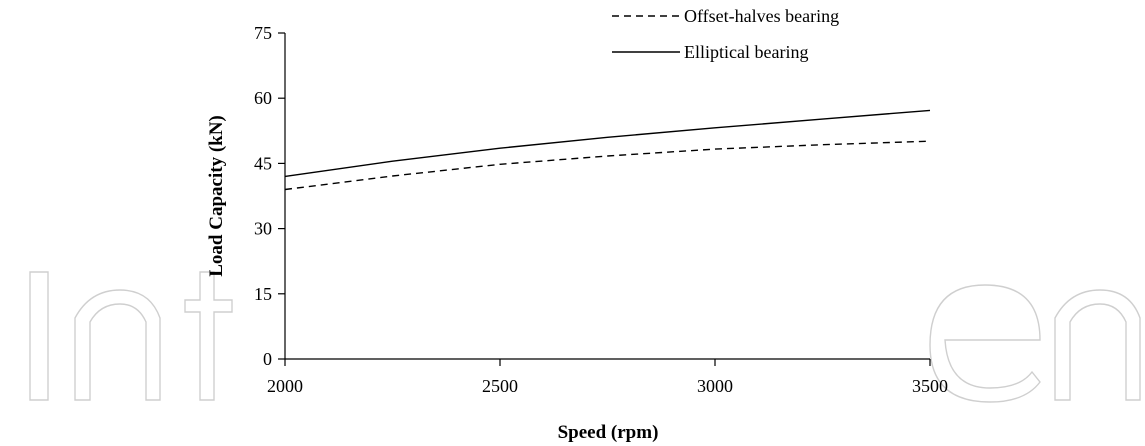 Image resolution: width=1145 pixels, height=446 pixels. I want to click on y-tick-label: 0, so click(267, 359).